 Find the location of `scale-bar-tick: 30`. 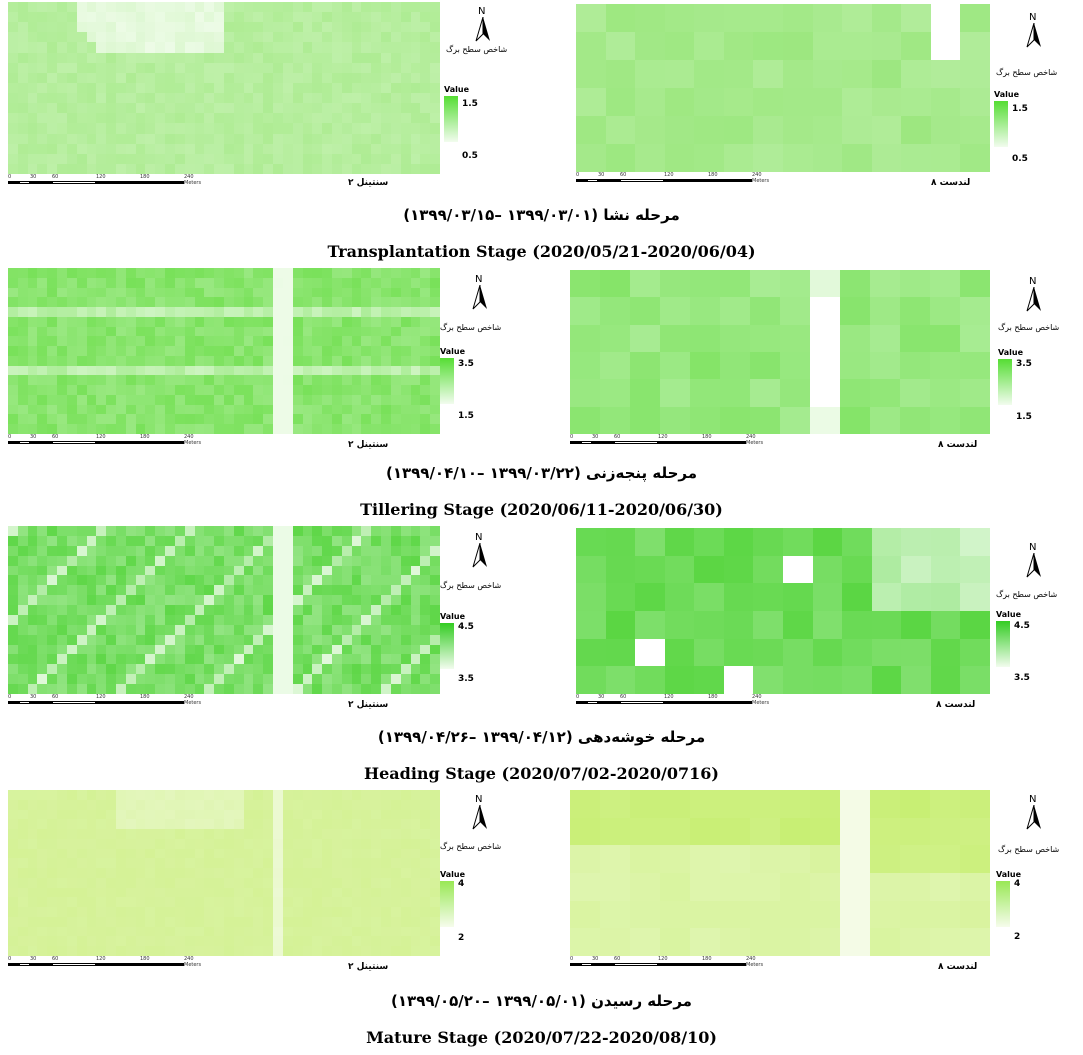

scale-bar-tick: 30 is located at coordinates (601, 175).